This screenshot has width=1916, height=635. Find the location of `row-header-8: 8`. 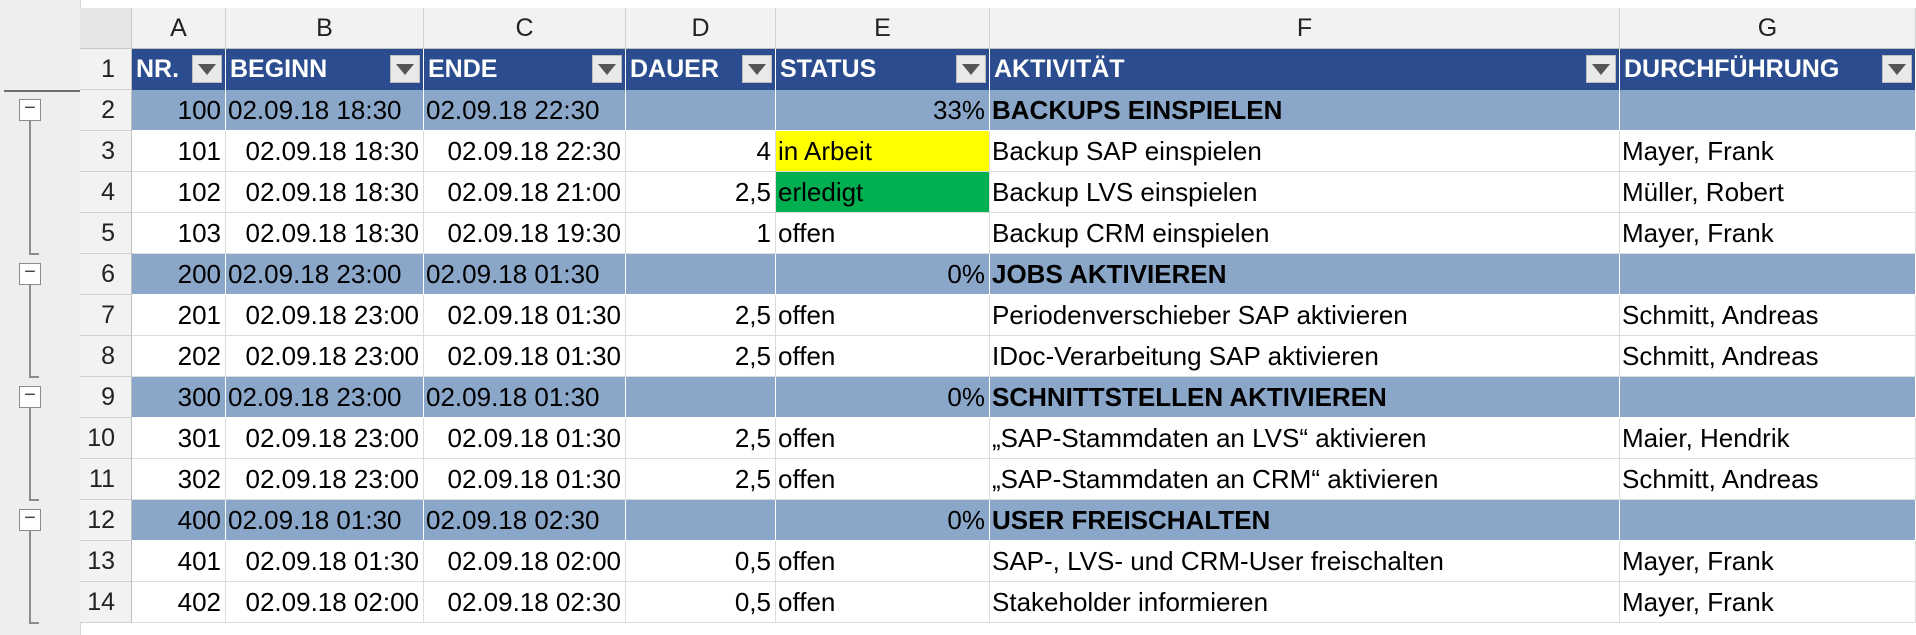

row-header-8: 8 is located at coordinates (106, 356).